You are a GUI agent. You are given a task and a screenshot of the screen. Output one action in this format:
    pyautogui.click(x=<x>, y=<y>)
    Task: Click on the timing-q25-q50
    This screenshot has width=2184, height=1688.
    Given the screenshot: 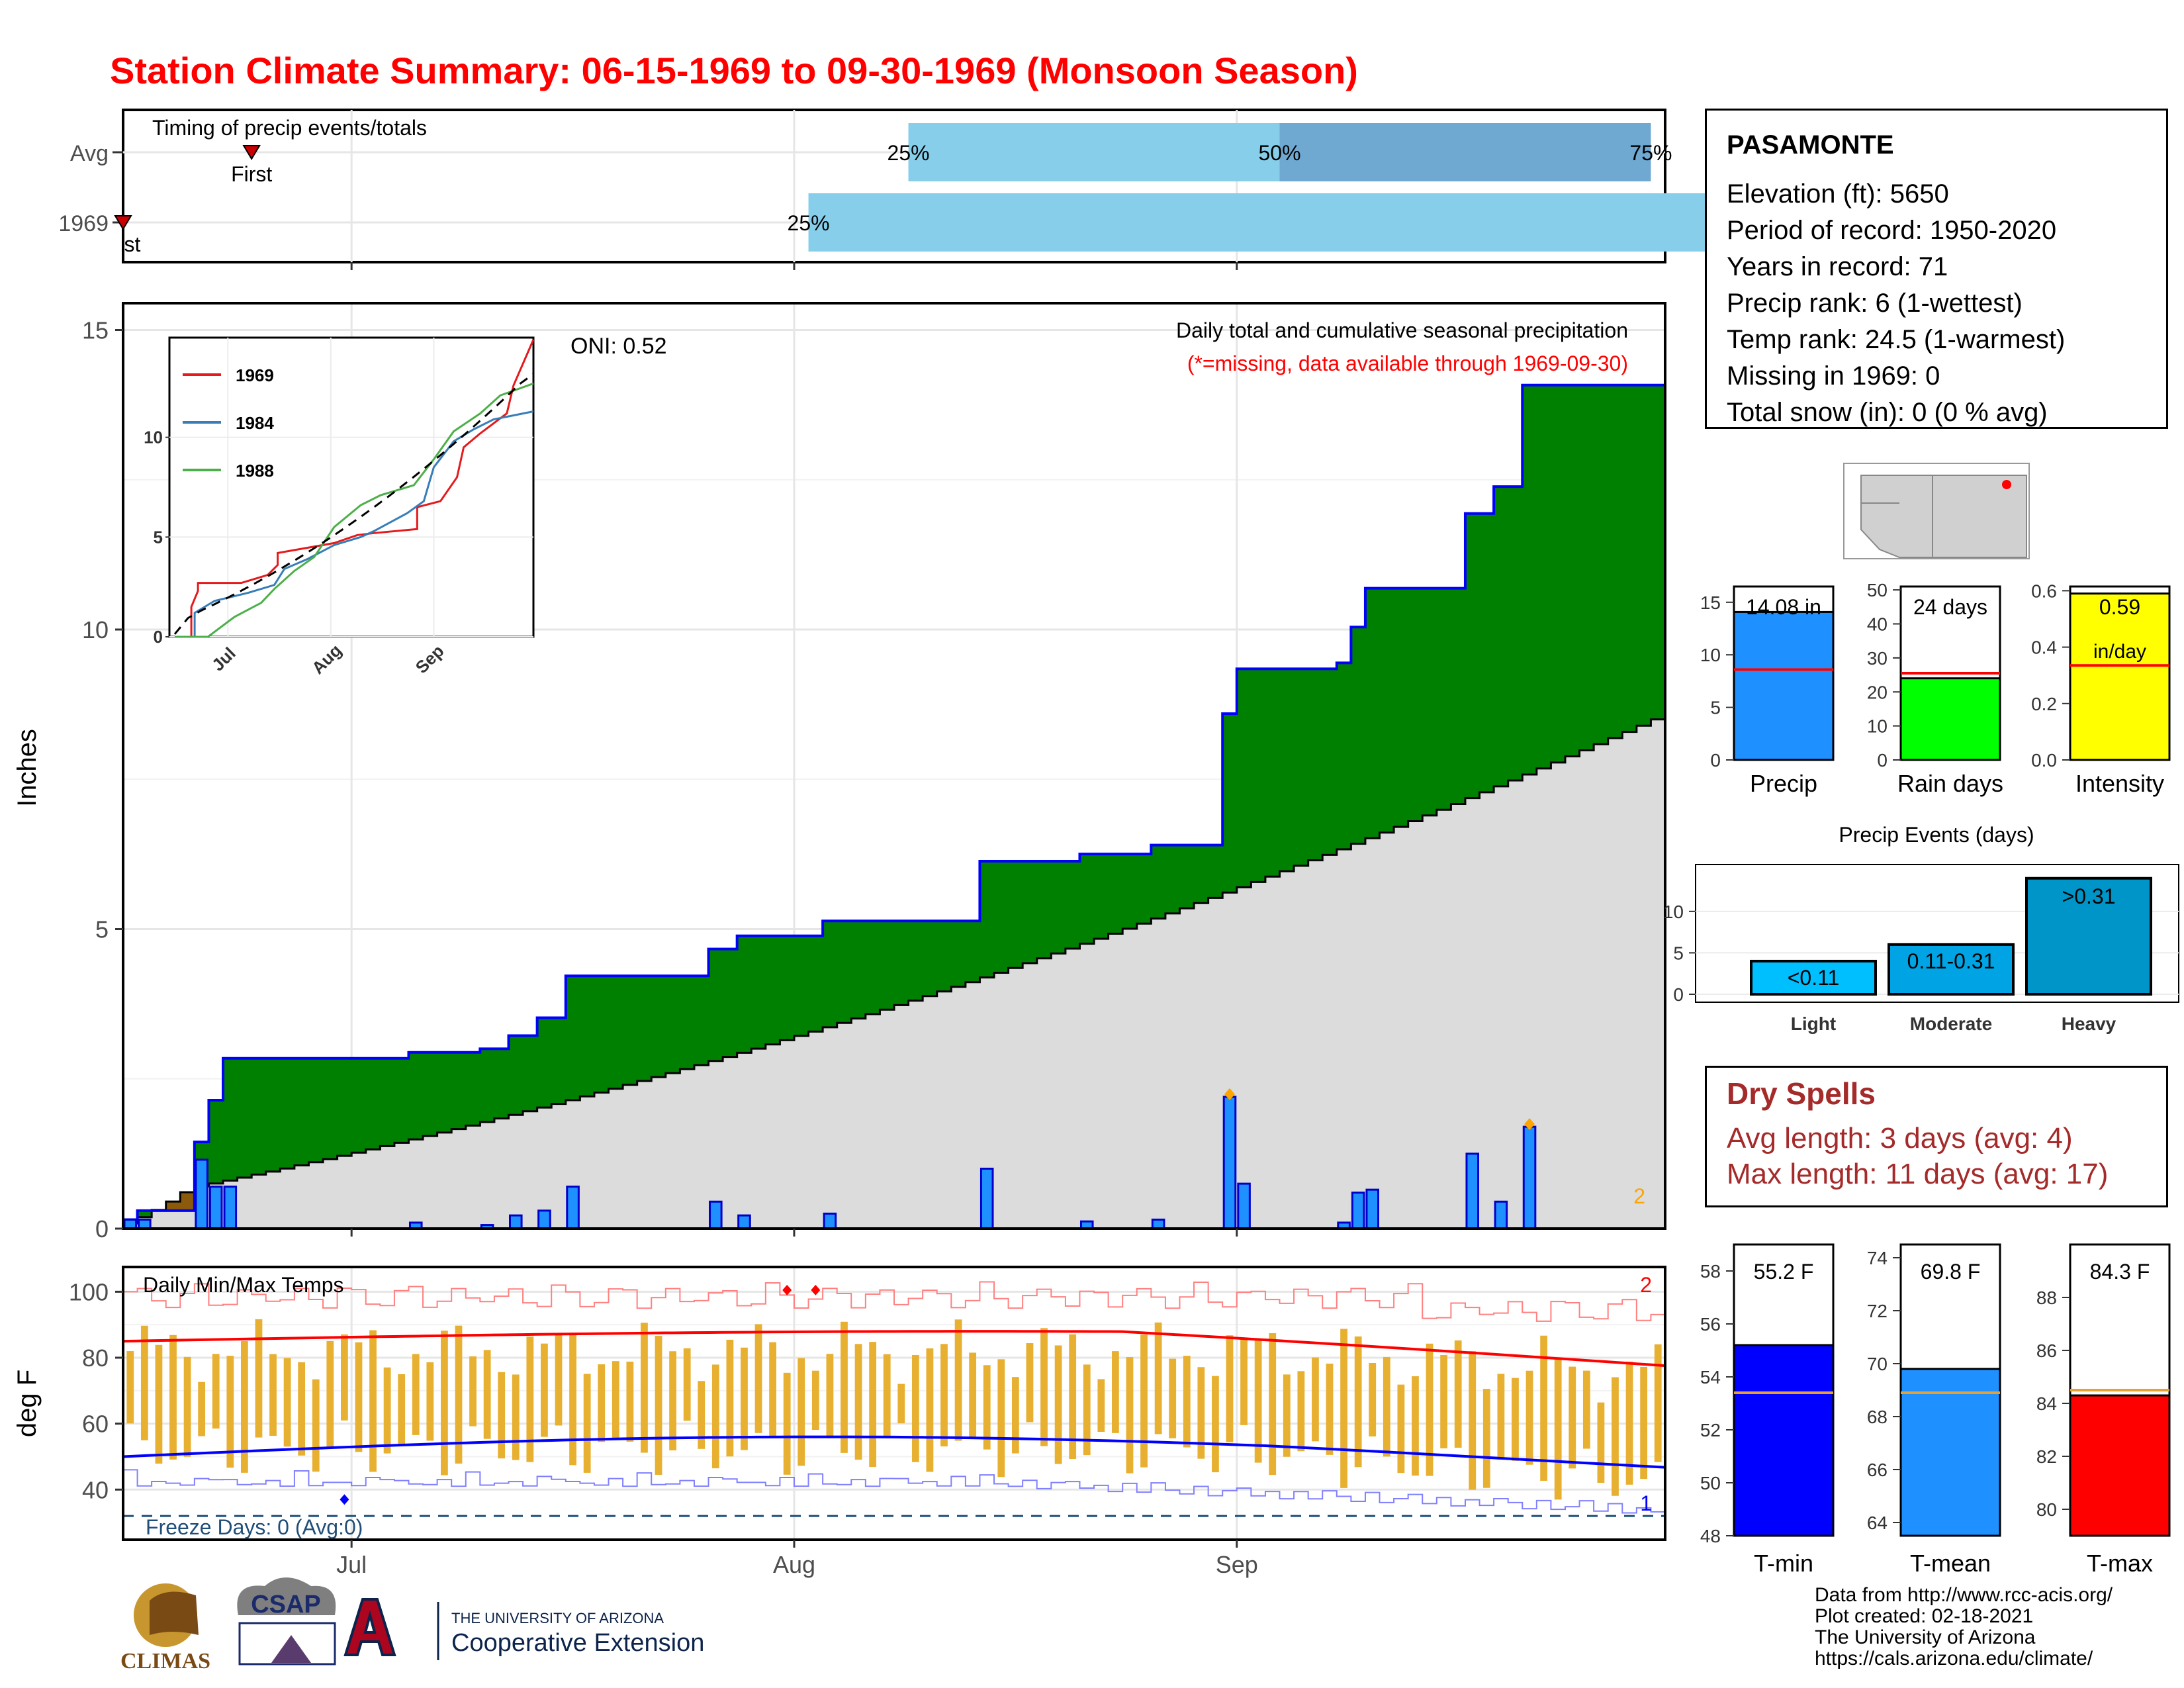 What is the action you would take?
    pyautogui.click(x=1294, y=222)
    